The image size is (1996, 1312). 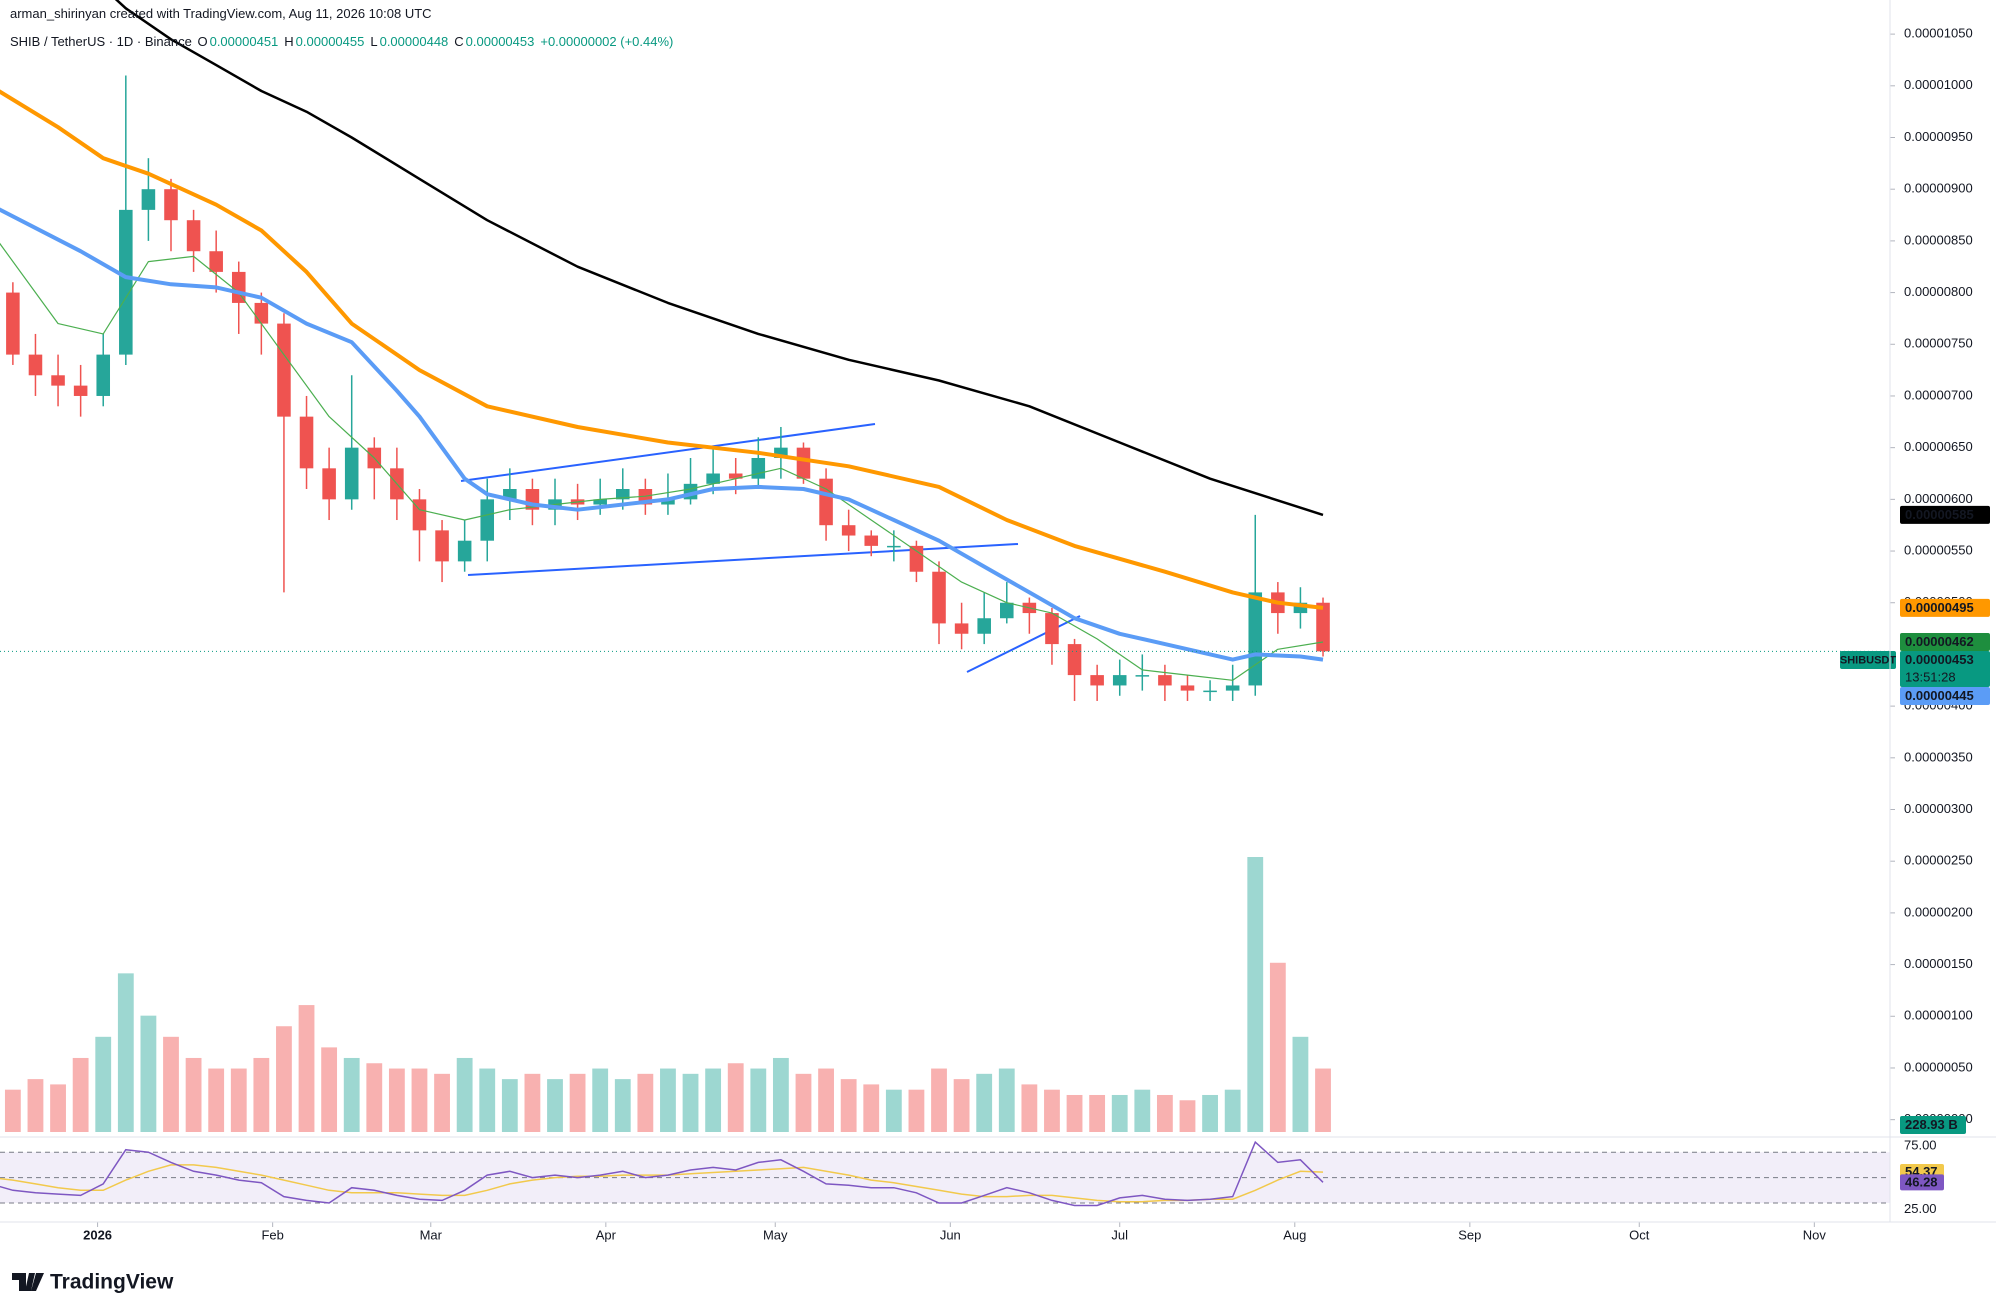 I want to click on y-tick-label: 0.00000750, so click(x=1938, y=343).